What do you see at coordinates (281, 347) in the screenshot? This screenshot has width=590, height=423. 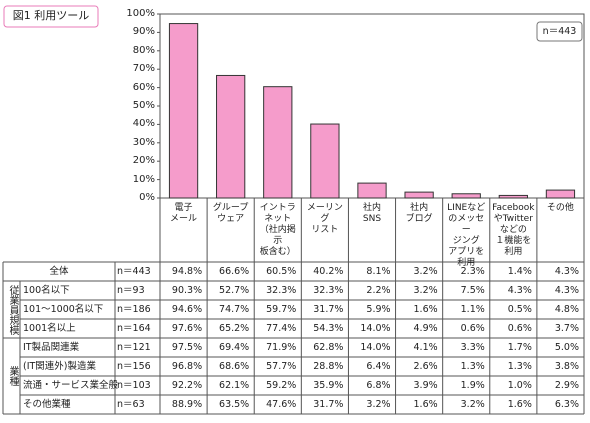 I see `table-cell: 71.9%` at bounding box center [281, 347].